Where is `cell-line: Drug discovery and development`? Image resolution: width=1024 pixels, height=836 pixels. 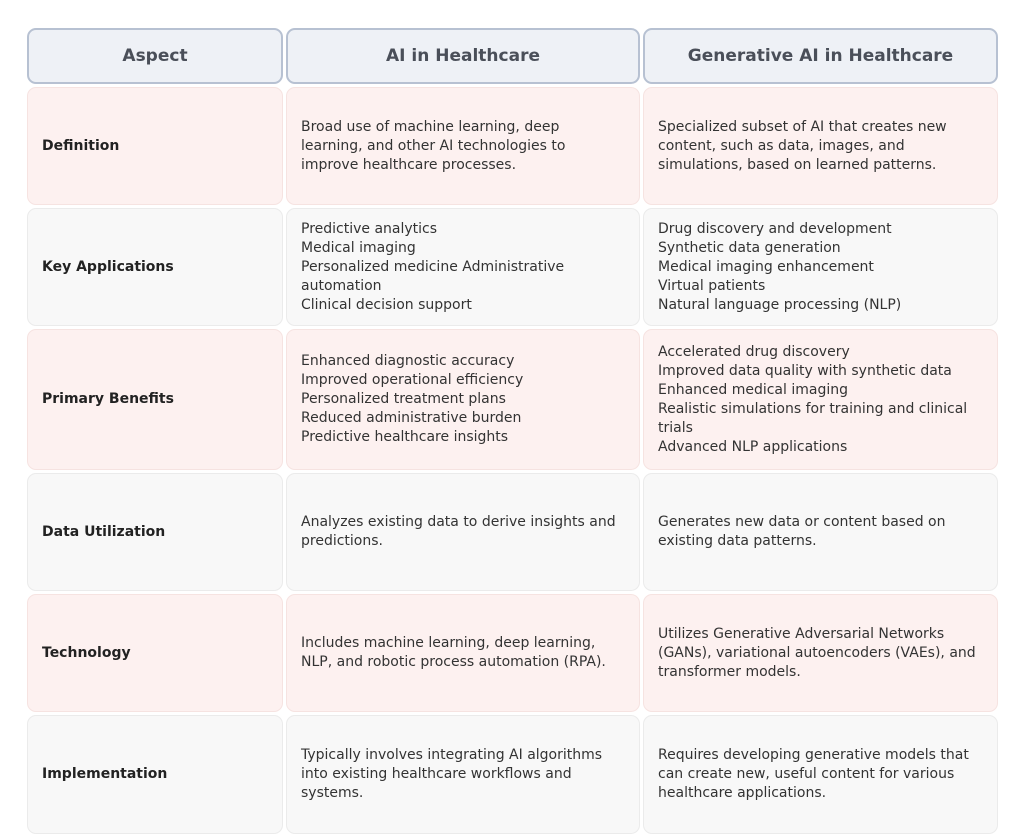
cell-line: Drug discovery and development is located at coordinates (775, 228).